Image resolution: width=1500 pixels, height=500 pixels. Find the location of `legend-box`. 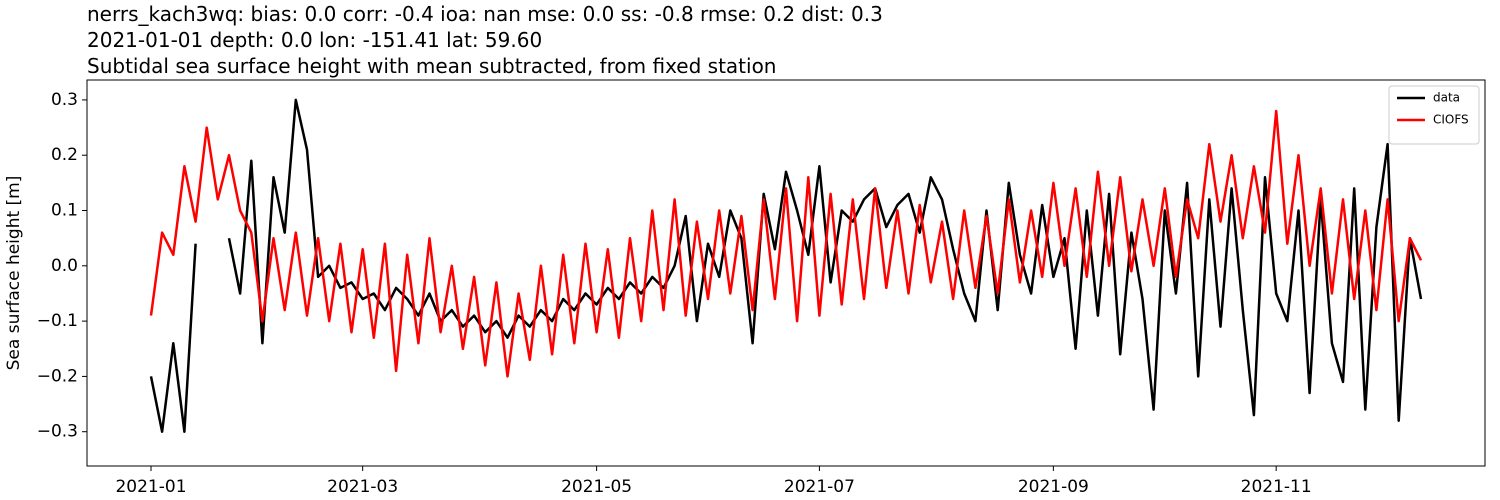

legend-box is located at coordinates (1434, 115).